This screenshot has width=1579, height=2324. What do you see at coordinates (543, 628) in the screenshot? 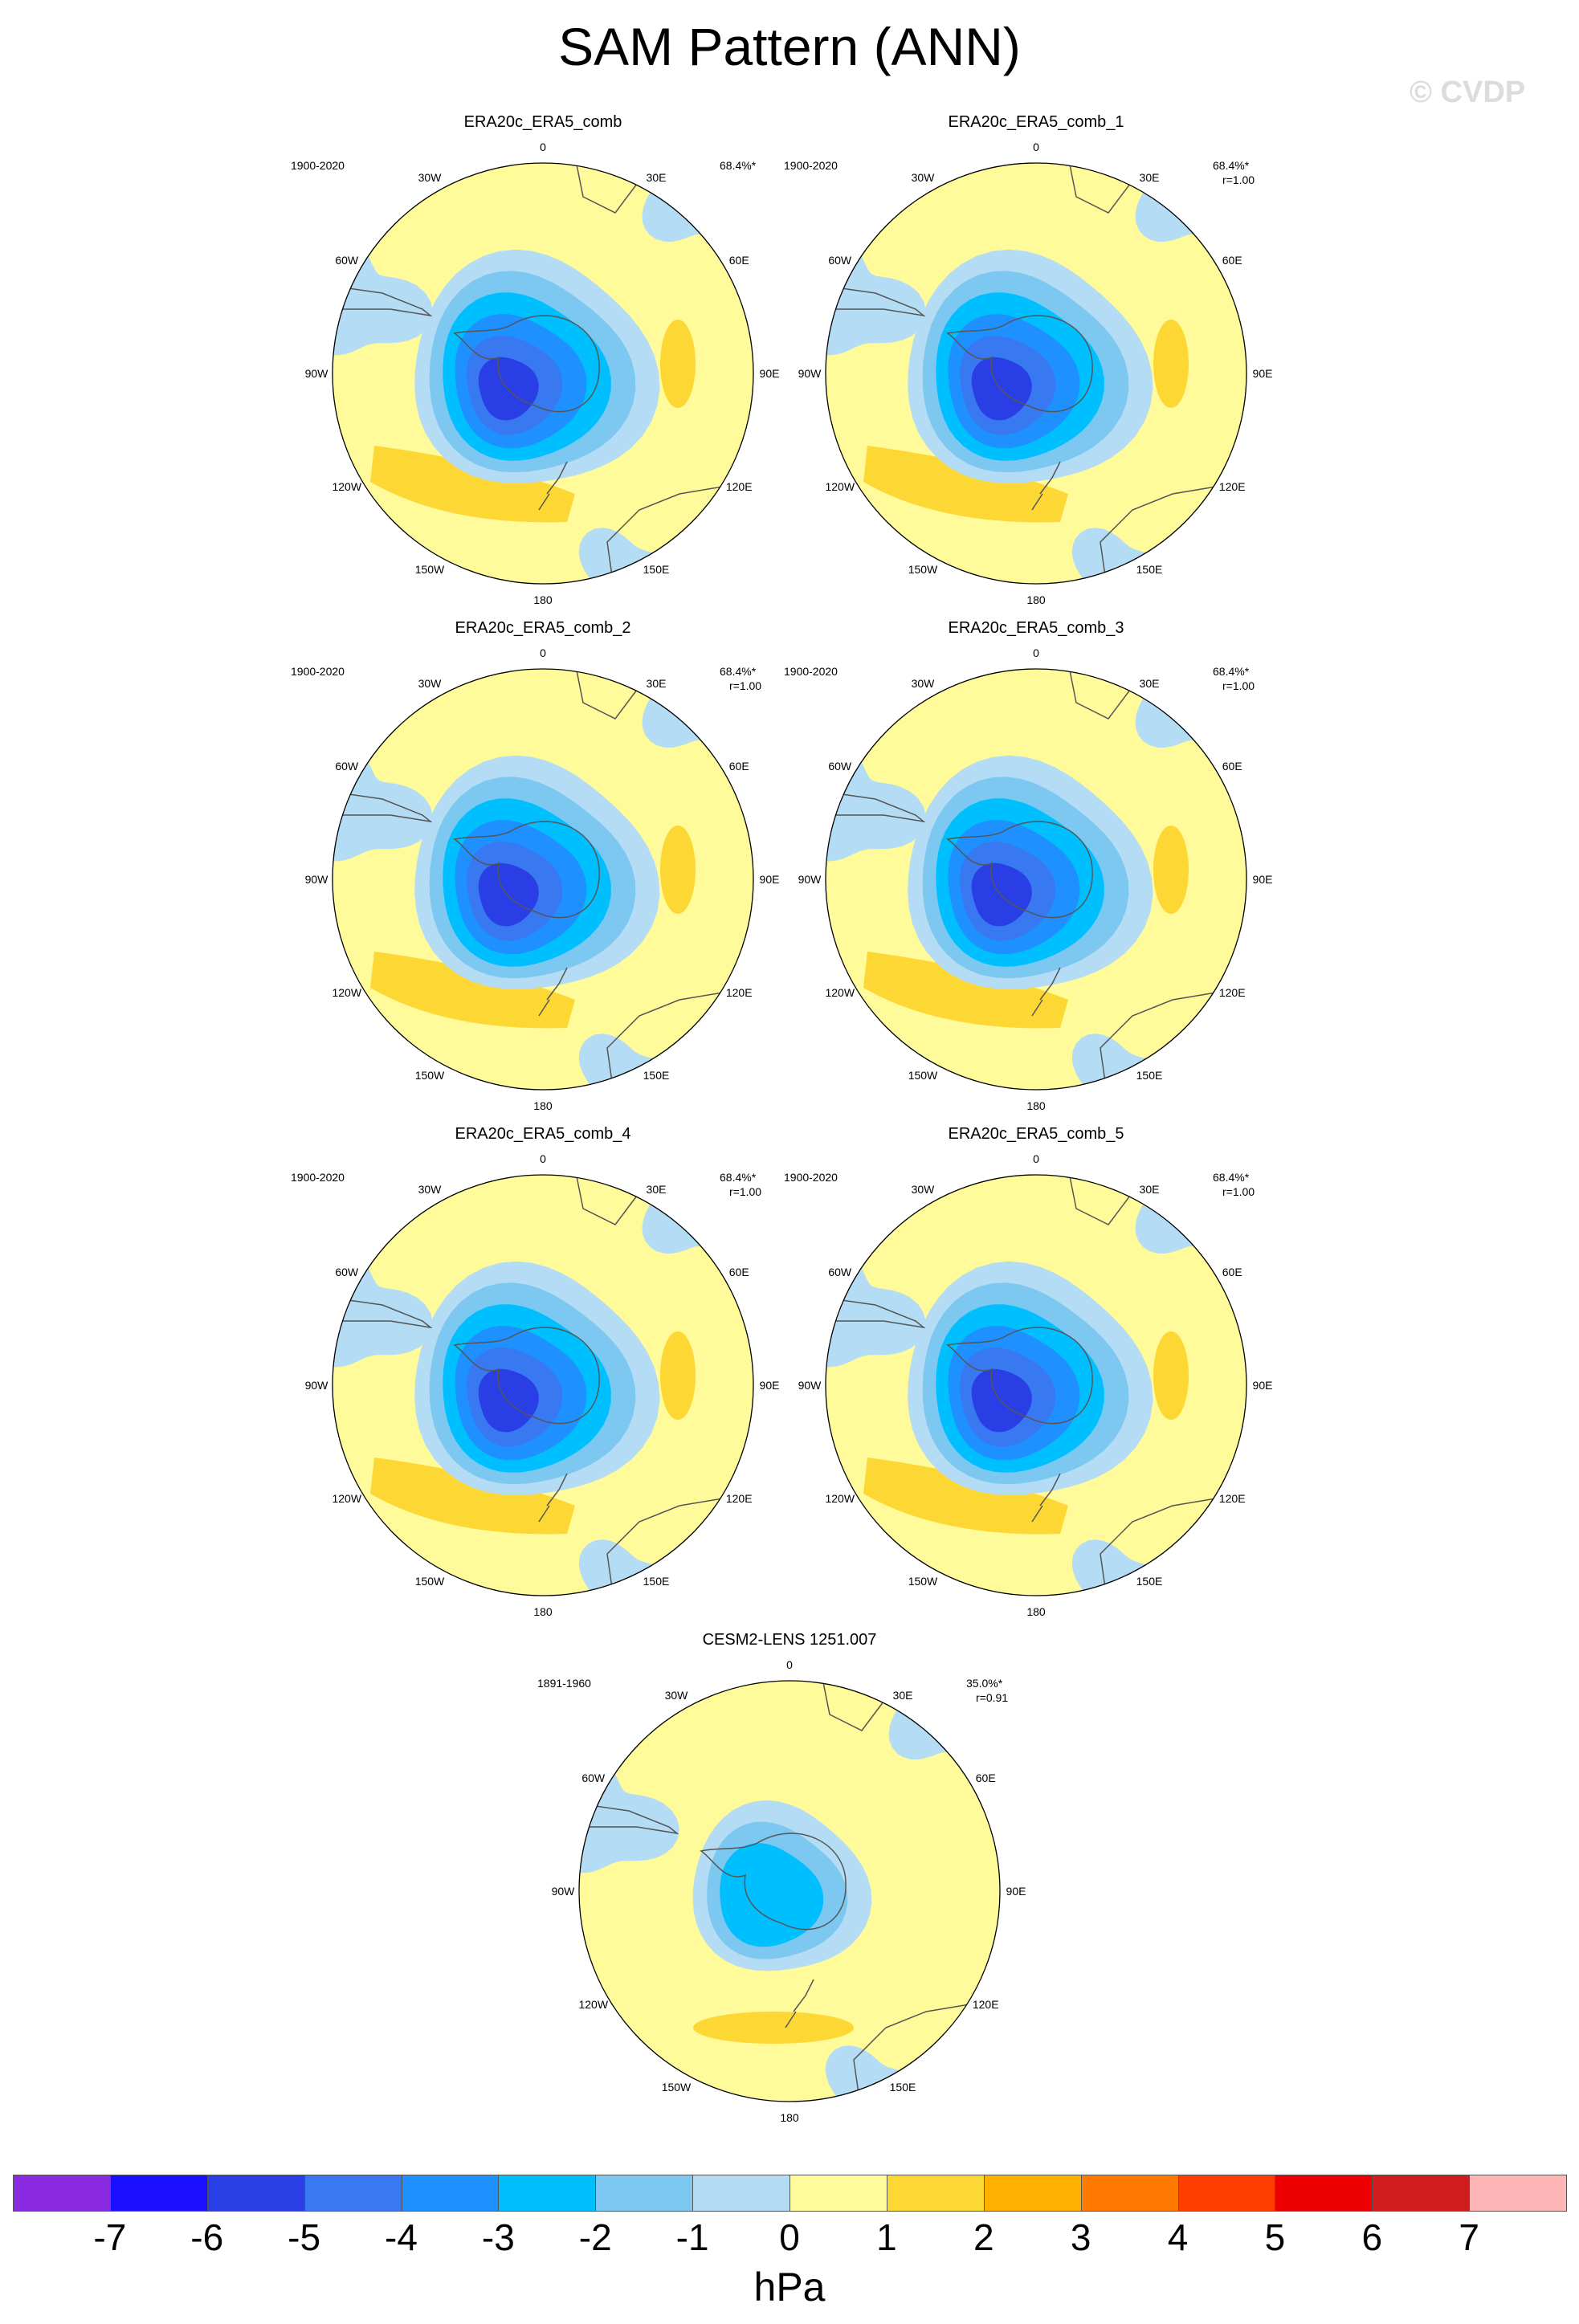
I see `panel-title: ERA20c_ERA5_comb_2` at bounding box center [543, 628].